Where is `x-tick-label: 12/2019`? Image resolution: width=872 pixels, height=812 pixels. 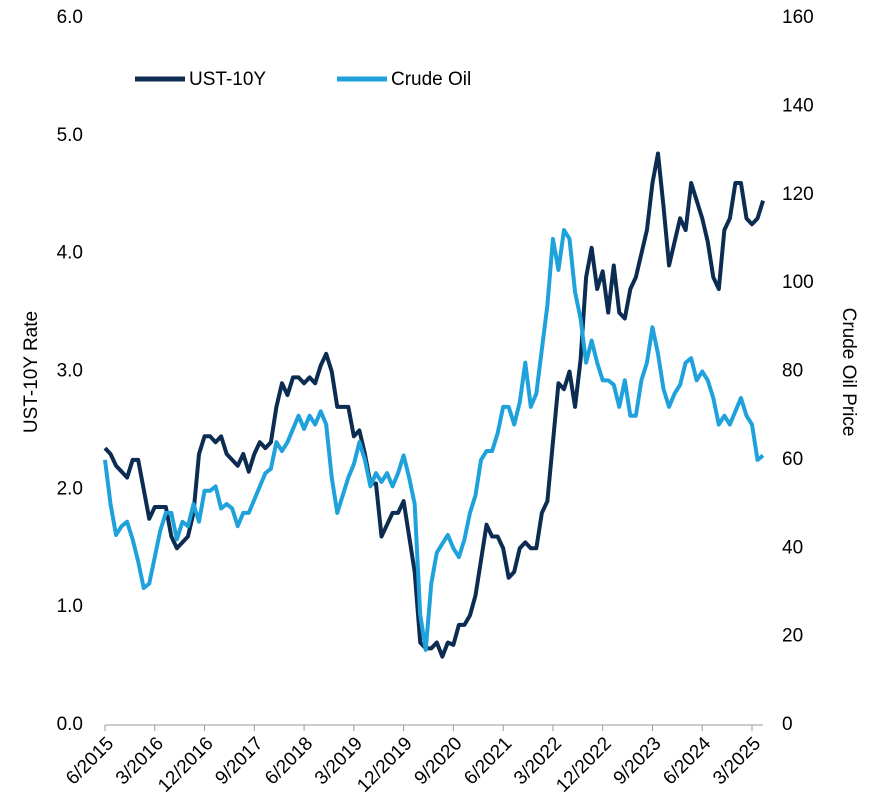
x-tick-label: 12/2019 is located at coordinates (384, 764).